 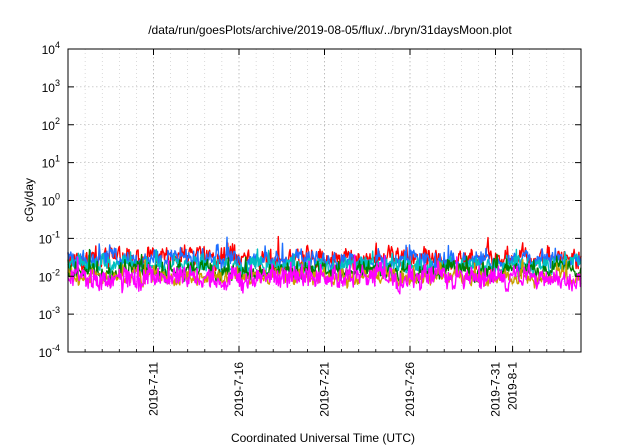 I want to click on y-tick-label: 10¹, so click(x=51, y=162).